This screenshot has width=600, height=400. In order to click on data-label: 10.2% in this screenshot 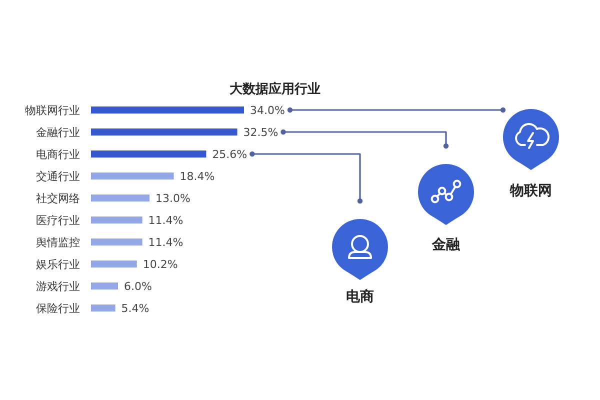, I will do `click(160, 264)`.